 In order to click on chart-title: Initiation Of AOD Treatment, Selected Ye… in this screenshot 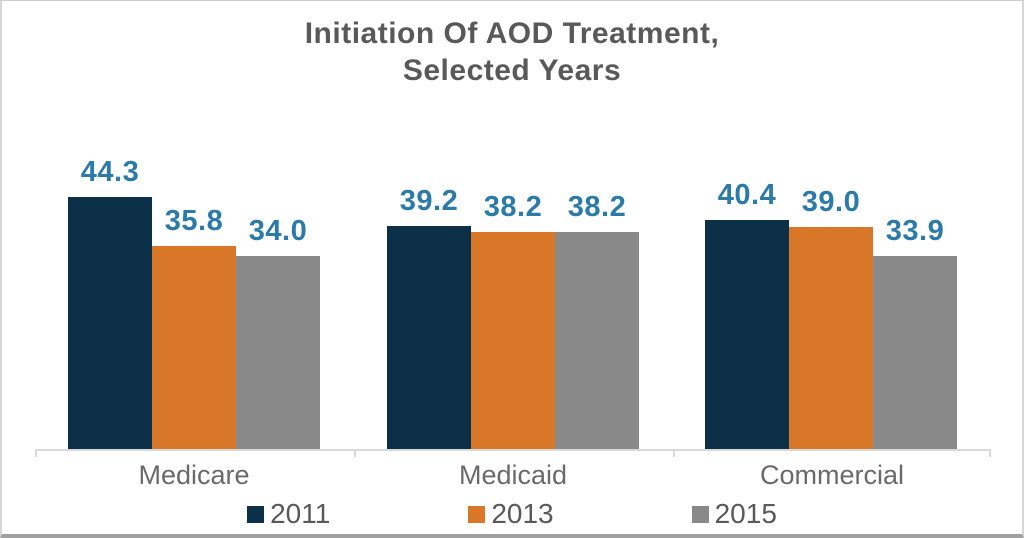, I will do `click(512, 52)`.